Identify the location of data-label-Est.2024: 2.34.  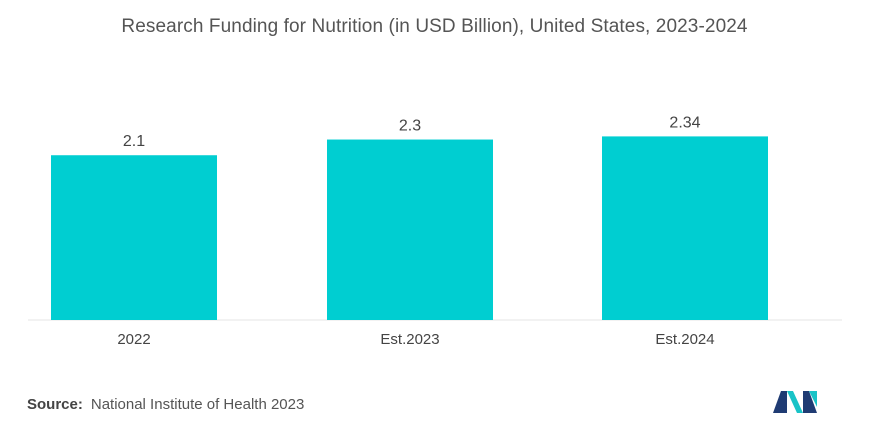
(684, 122).